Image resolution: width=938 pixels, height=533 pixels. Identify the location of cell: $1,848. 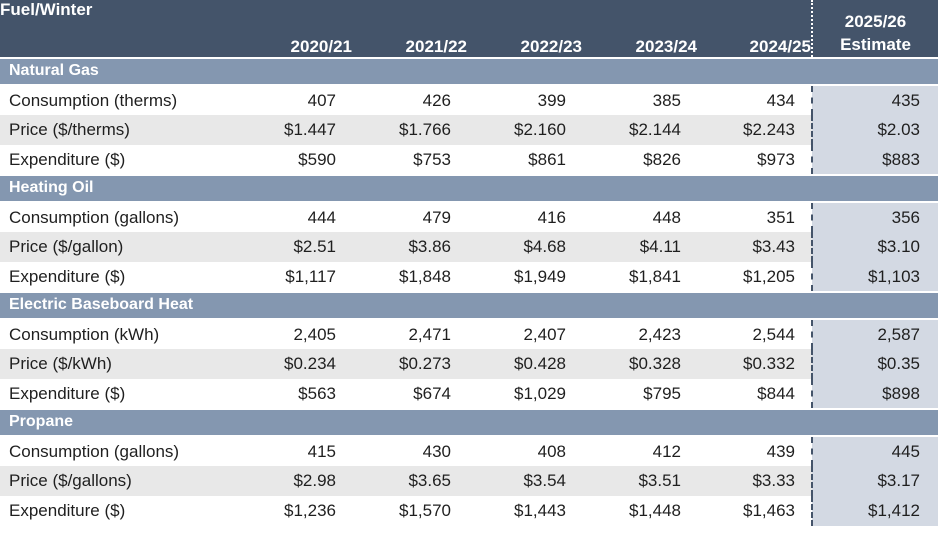
(409, 277).